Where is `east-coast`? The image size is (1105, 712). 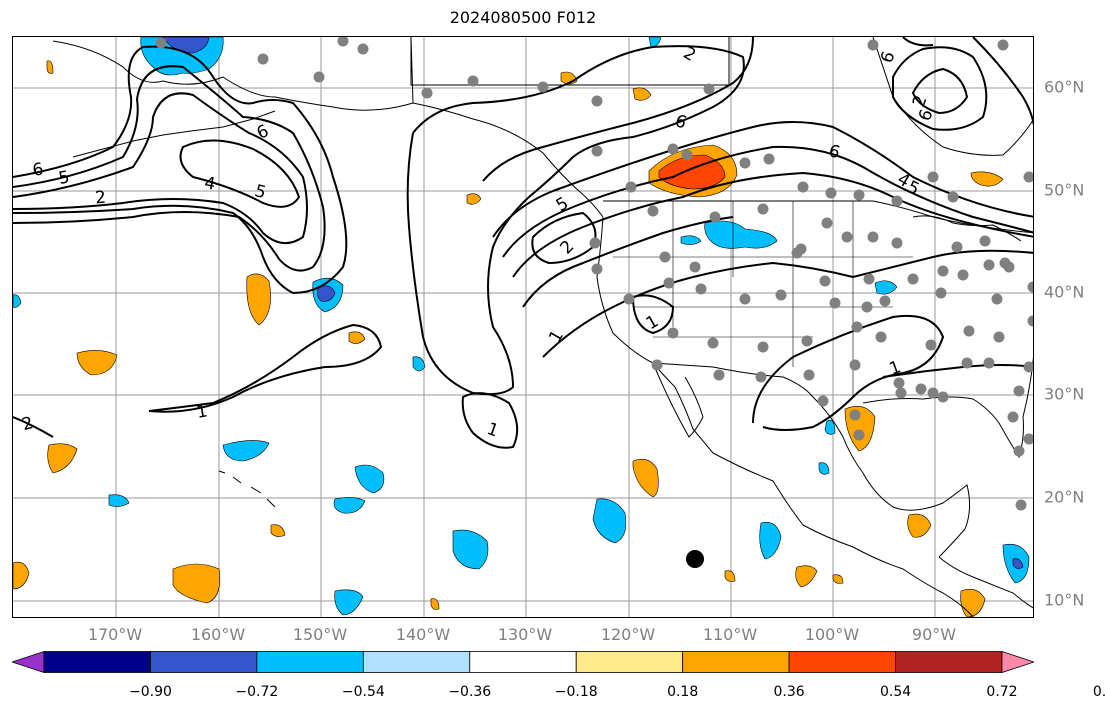 east-coast is located at coordinates (1027, 387).